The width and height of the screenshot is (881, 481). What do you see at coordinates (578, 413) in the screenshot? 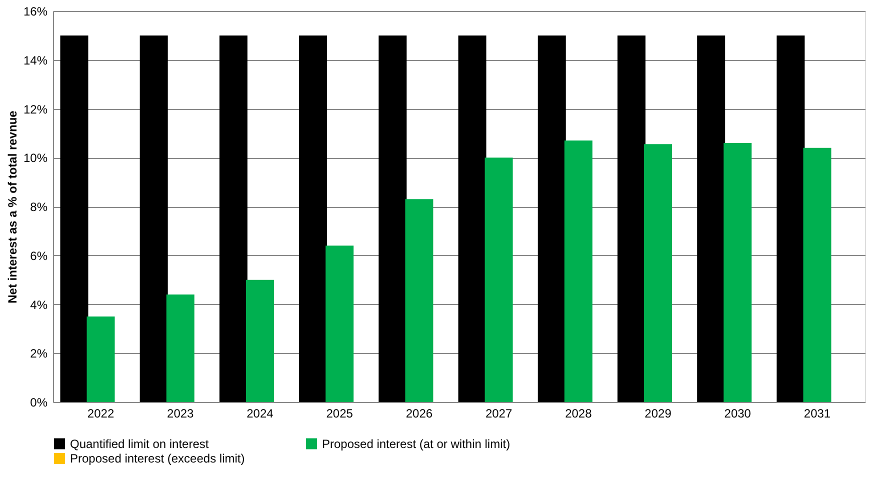
I see `x-tick-label: 2028` at bounding box center [578, 413].